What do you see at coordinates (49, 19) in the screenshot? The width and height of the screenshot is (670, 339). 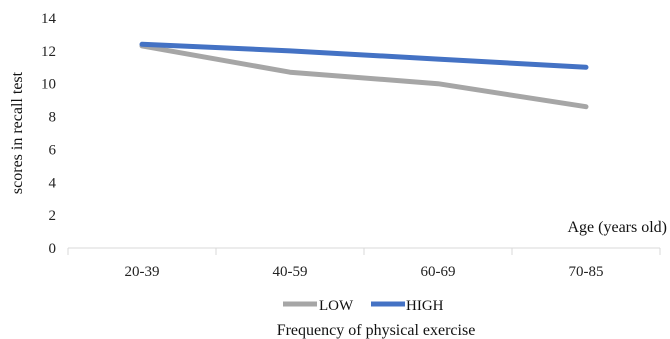 I see `y-tick-label: 14` at bounding box center [49, 19].